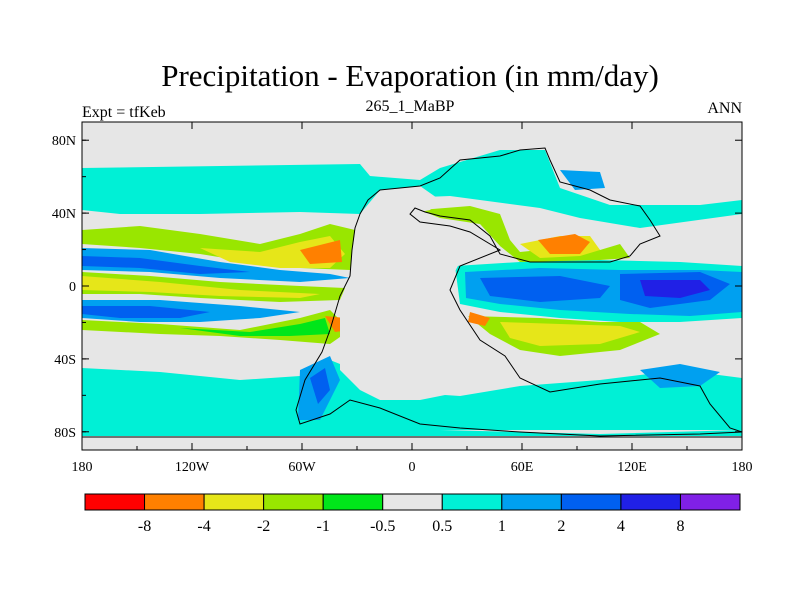 The height and width of the screenshot is (600, 800). I want to click on season-label: ANN, so click(724, 108).